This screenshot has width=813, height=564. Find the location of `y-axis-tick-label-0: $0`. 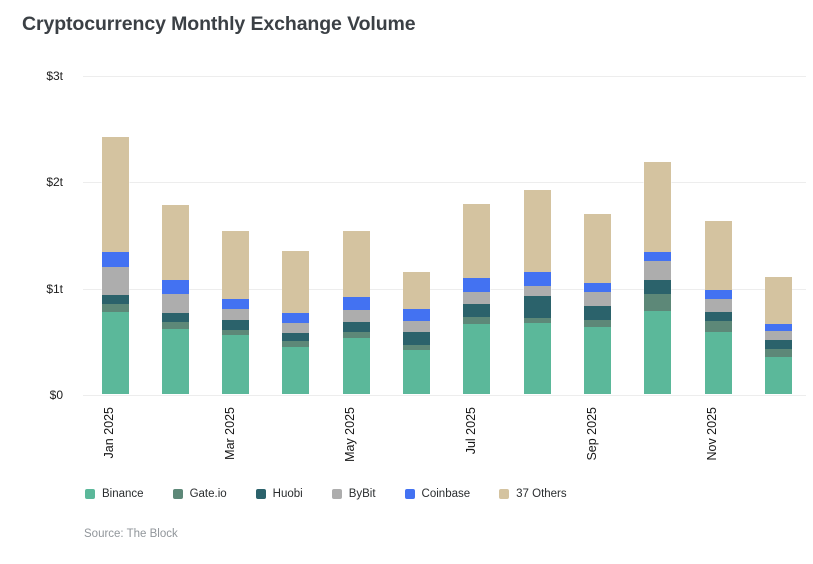

y-axis-tick-label-0: $0 is located at coordinates (56, 395).